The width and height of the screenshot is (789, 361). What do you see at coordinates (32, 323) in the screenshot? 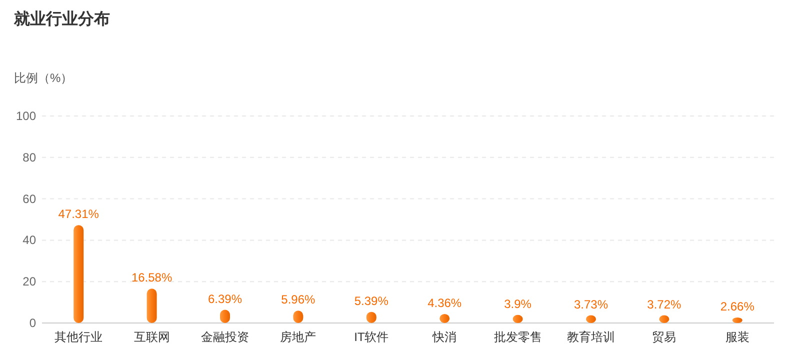
I see `y-tick-label: 0` at bounding box center [32, 323].